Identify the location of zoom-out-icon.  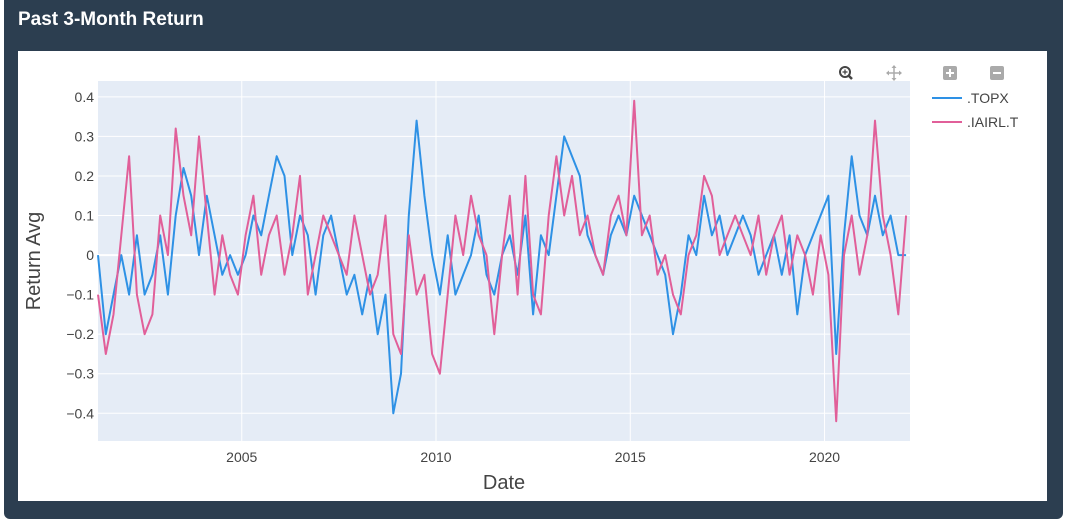
(997, 73).